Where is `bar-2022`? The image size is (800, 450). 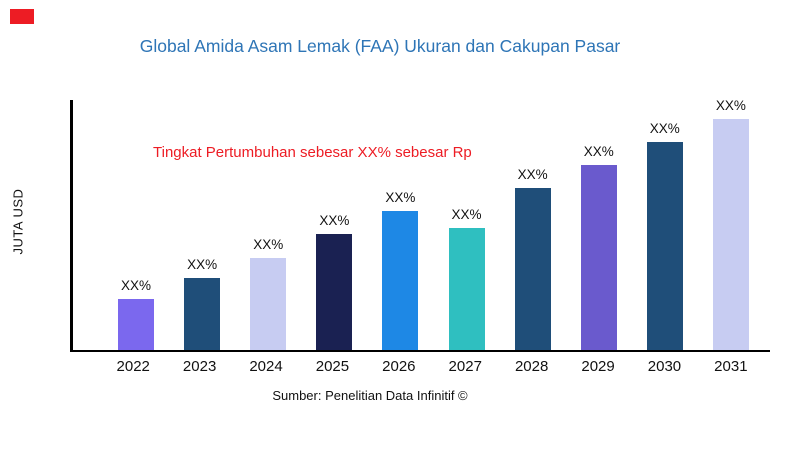
bar-2022 is located at coordinates (136, 324).